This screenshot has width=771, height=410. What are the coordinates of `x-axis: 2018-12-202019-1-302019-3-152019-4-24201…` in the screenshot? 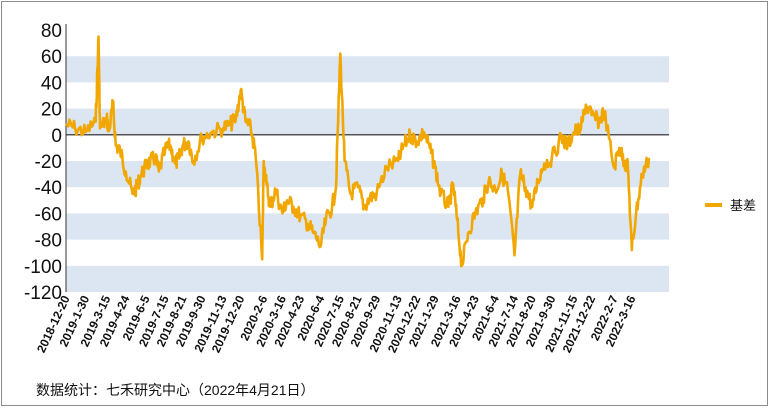 It's located at (336, 324).